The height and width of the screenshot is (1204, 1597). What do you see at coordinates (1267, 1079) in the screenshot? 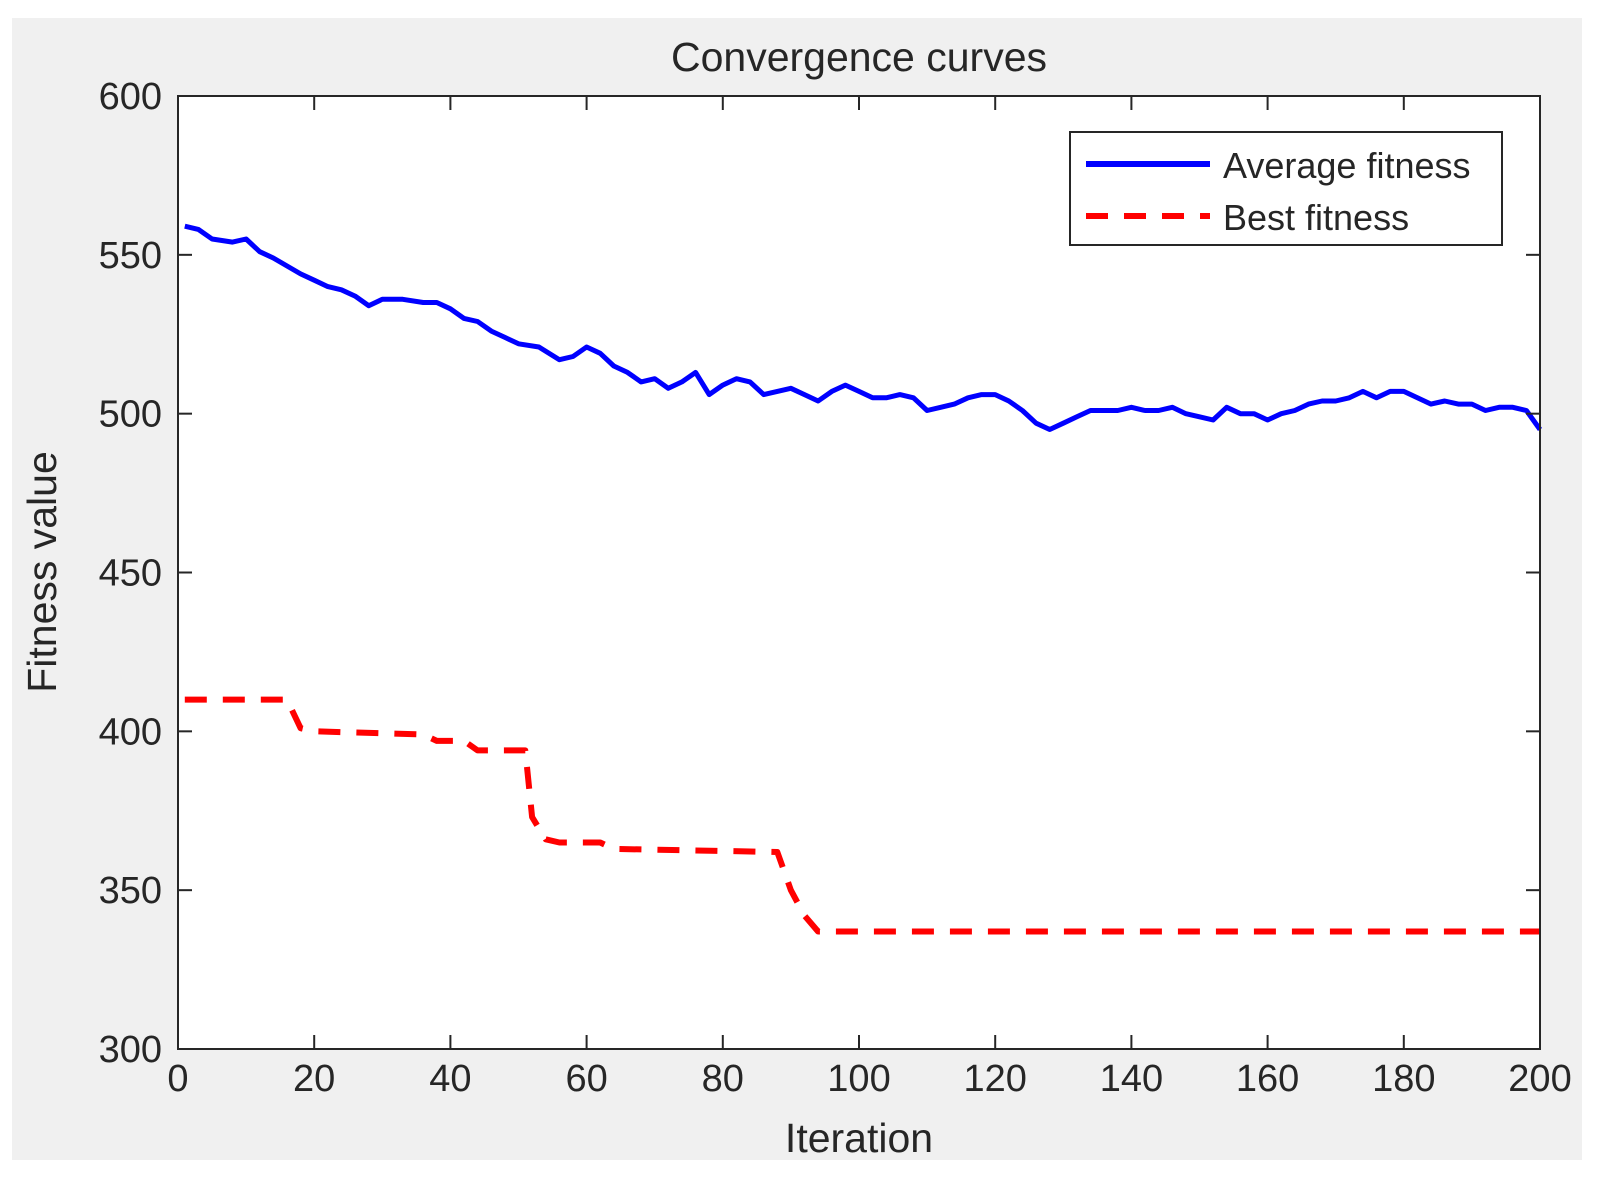
I see `x-tick-label: 160` at bounding box center [1267, 1079].